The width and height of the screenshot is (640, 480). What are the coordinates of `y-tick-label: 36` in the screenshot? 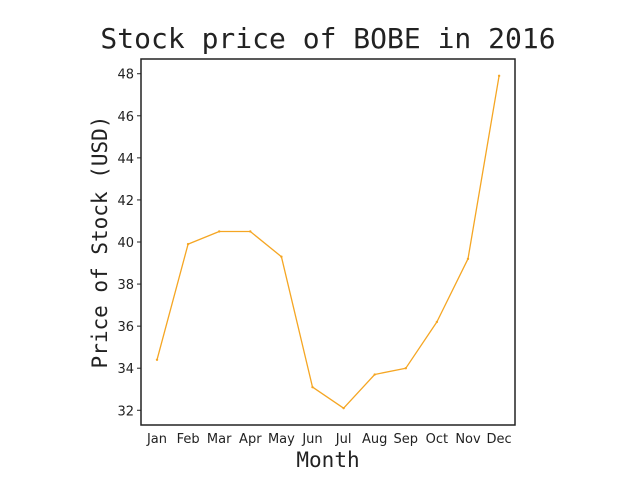 It's located at (125, 327).